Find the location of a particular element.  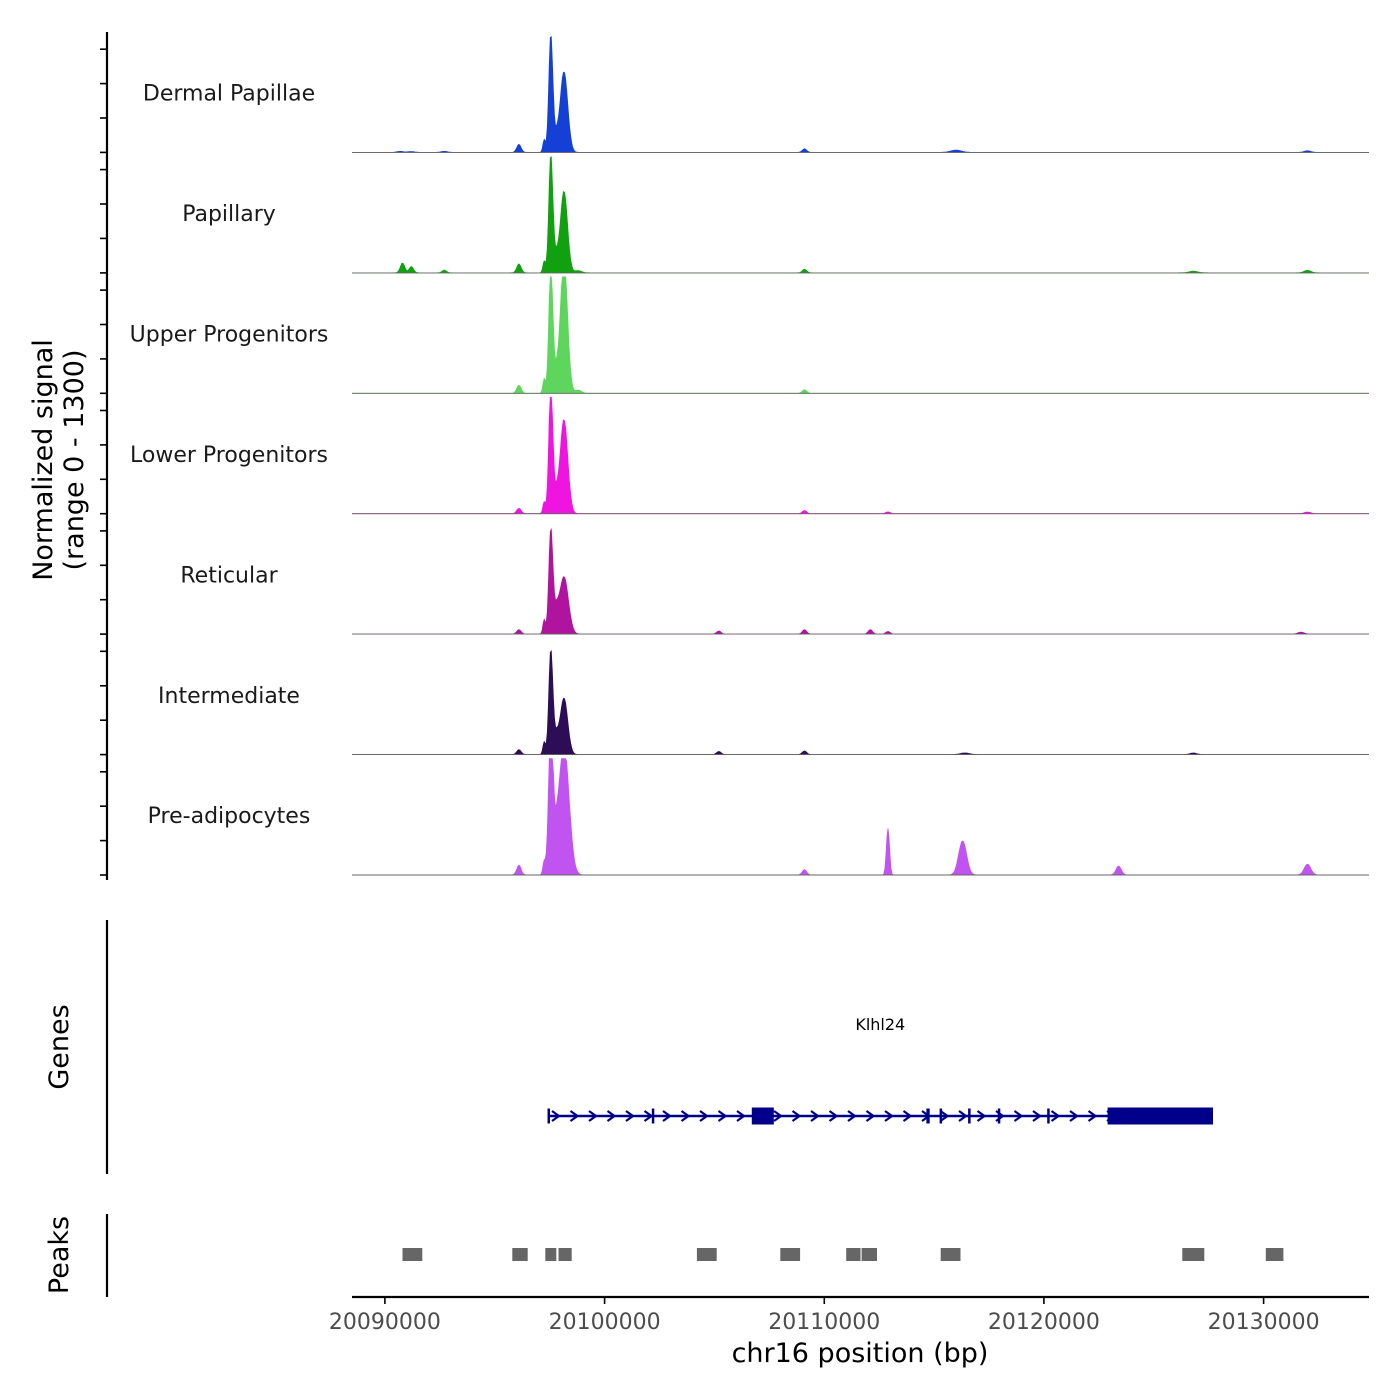

coverage-y-title-line1: Normalized signal is located at coordinates (43, 460).